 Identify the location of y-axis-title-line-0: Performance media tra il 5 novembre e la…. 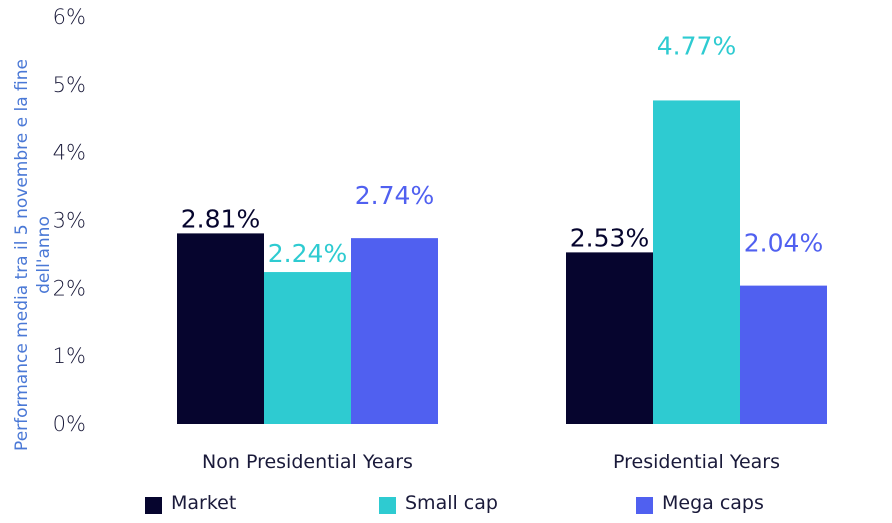
(22, 255).